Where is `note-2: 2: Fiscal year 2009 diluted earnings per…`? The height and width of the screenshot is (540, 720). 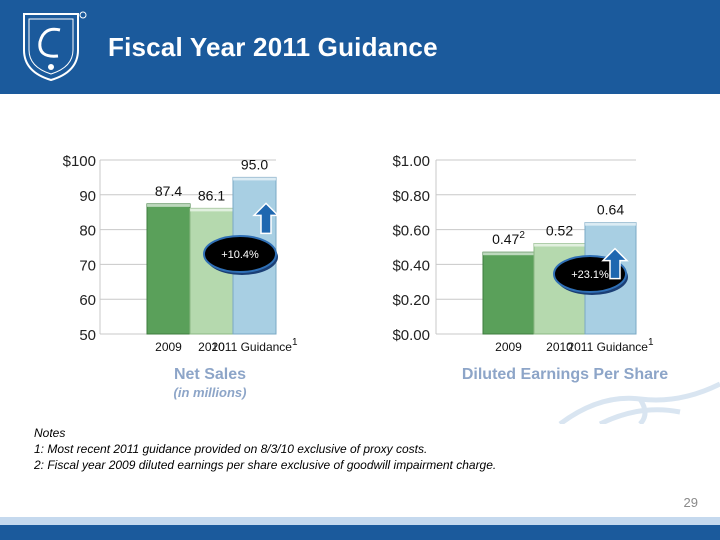
note-2: 2: Fiscal year 2009 diluted earnings per… is located at coordinates (265, 465).